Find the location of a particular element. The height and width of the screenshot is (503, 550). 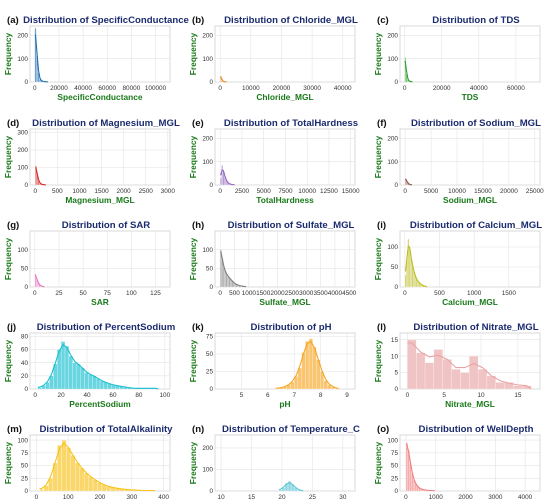

y-tick-label: 40 is located at coordinates (25, 363).